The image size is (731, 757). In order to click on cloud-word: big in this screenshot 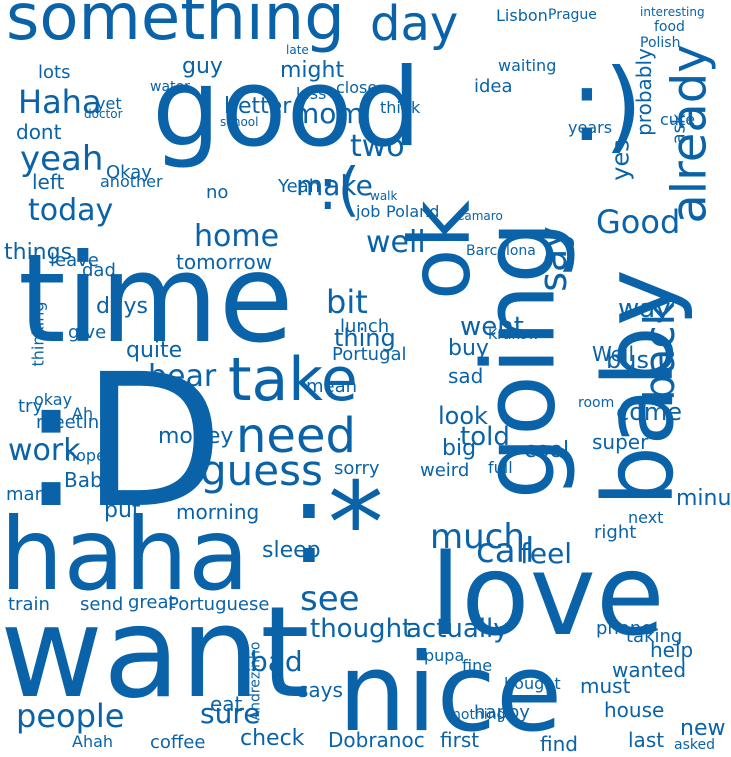, I will do `click(459, 448)`.